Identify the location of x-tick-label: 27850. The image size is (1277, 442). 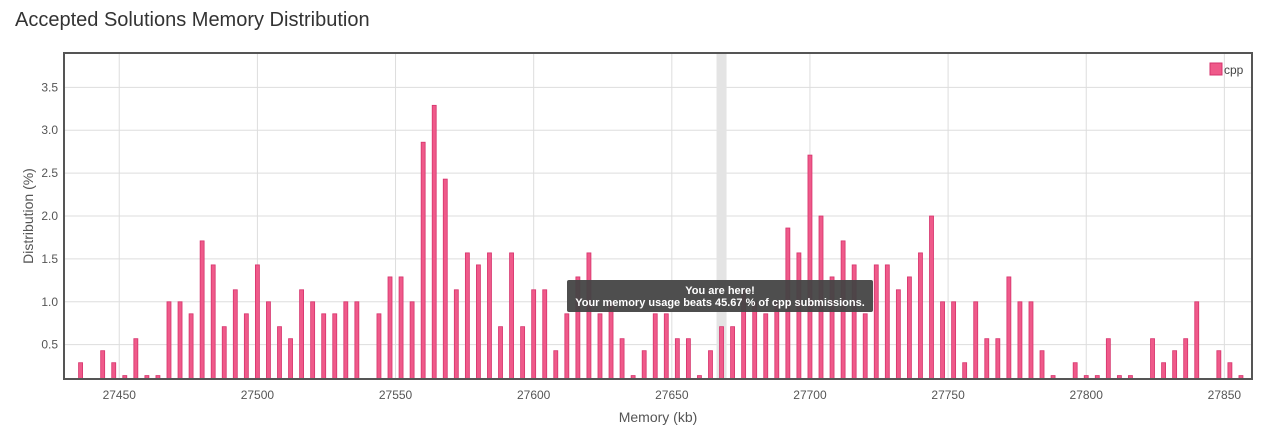
(1225, 395).